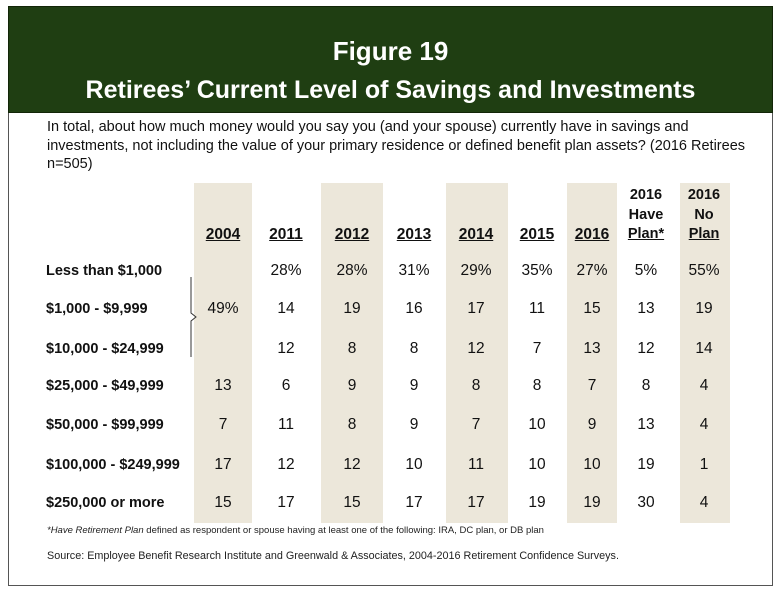 The height and width of the screenshot is (592, 781). What do you see at coordinates (537, 270) in the screenshot?
I see `table-cell: 35%` at bounding box center [537, 270].